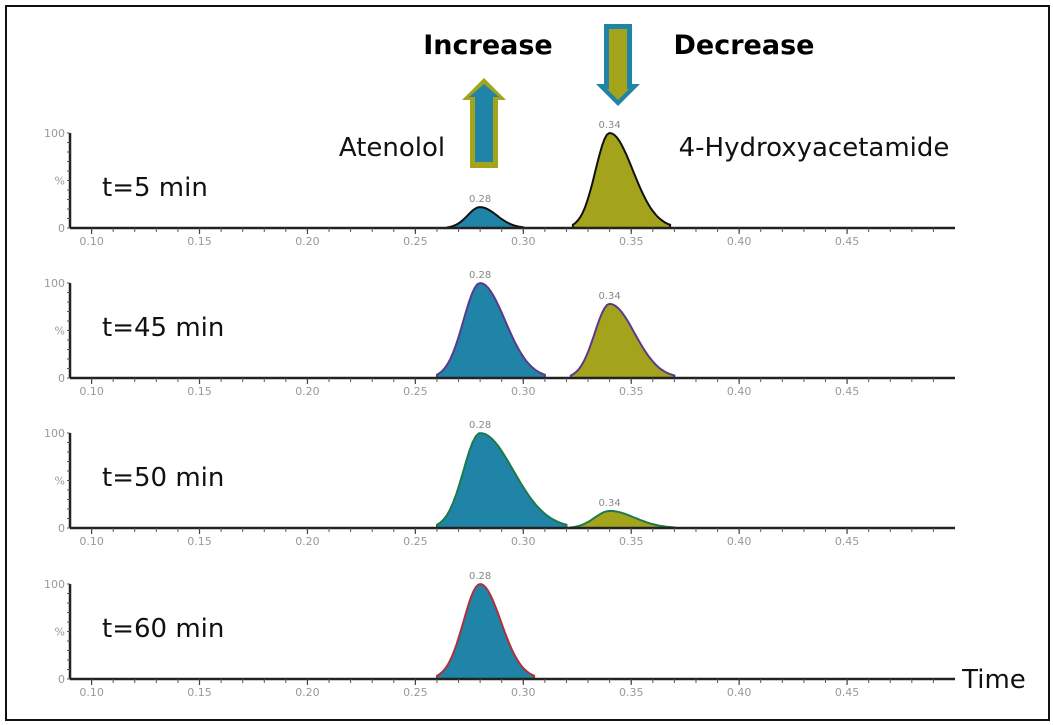  I want to click on hydroxyacetamide-label: 4-Hydroxyacetamide, so click(814, 148).